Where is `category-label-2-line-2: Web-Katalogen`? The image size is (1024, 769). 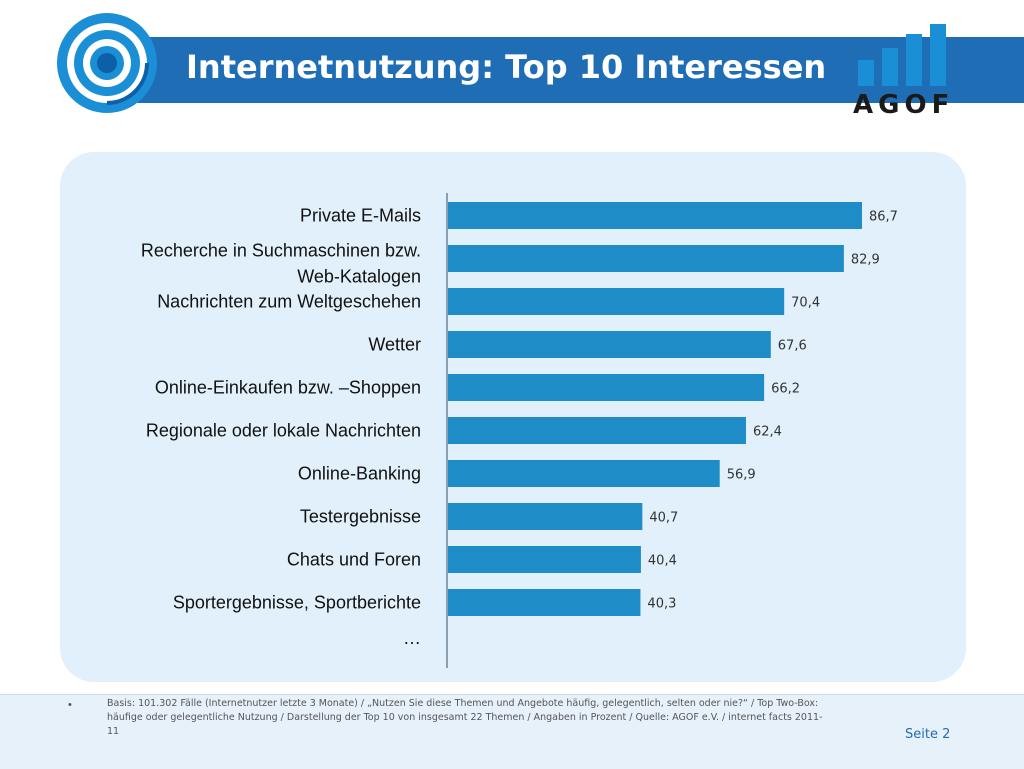
category-label-2-line-2: Web-Katalogen is located at coordinates (359, 277).